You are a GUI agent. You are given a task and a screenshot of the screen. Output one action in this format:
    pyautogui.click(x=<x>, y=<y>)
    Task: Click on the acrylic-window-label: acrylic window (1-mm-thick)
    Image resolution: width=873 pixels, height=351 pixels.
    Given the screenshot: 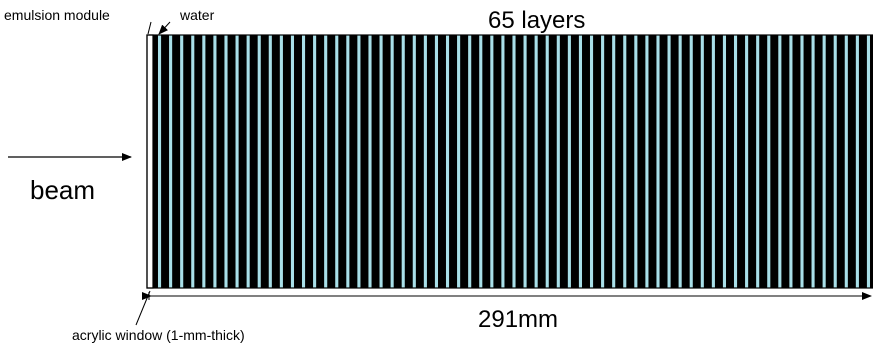 What is the action you would take?
    pyautogui.click(x=158, y=335)
    